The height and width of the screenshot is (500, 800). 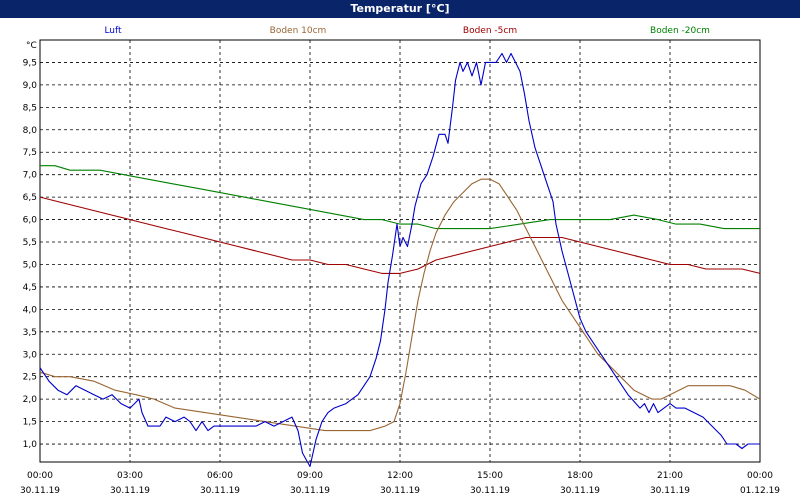 What do you see at coordinates (30, 400) in the screenshot?
I see `y-tick-label: 2,0` at bounding box center [30, 400].